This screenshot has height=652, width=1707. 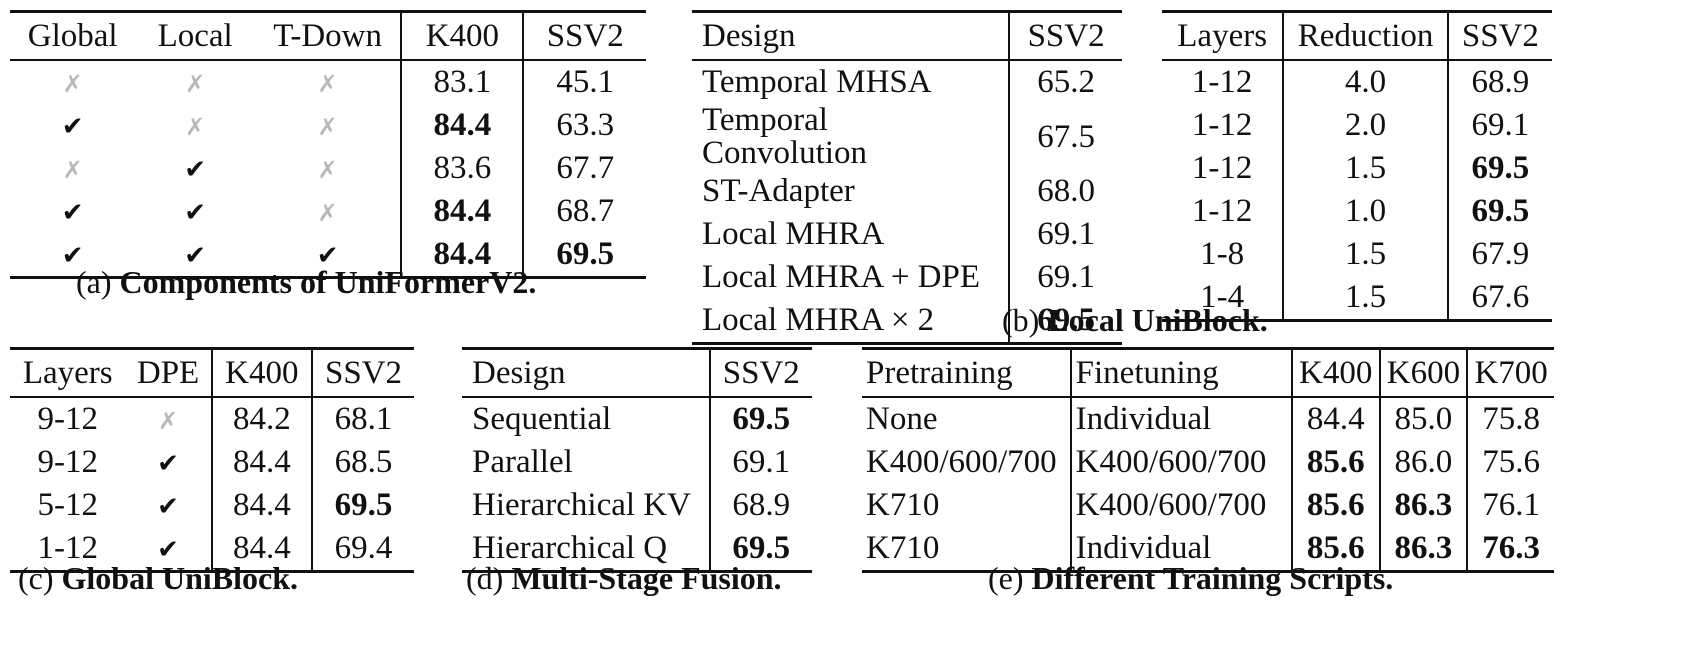 I want to click on table-row: None Individual 84.4 85.0 75.8, so click(x=1208, y=419).